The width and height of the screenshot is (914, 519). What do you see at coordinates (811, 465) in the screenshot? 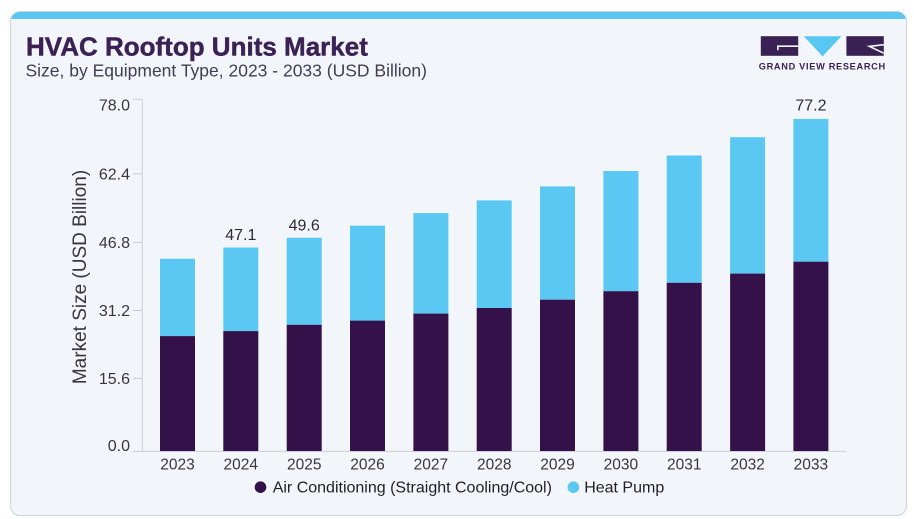
I see `svg-text: 2033` at bounding box center [811, 465].